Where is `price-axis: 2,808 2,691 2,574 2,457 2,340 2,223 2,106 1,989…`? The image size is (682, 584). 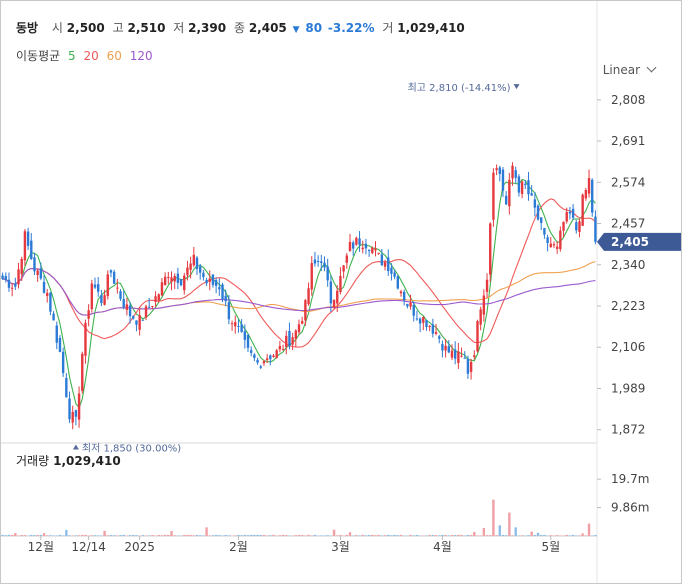 price-axis: 2,808 2,691 2,574 2,457 2,340 2,223 2,106 1,989… is located at coordinates (639, 304).